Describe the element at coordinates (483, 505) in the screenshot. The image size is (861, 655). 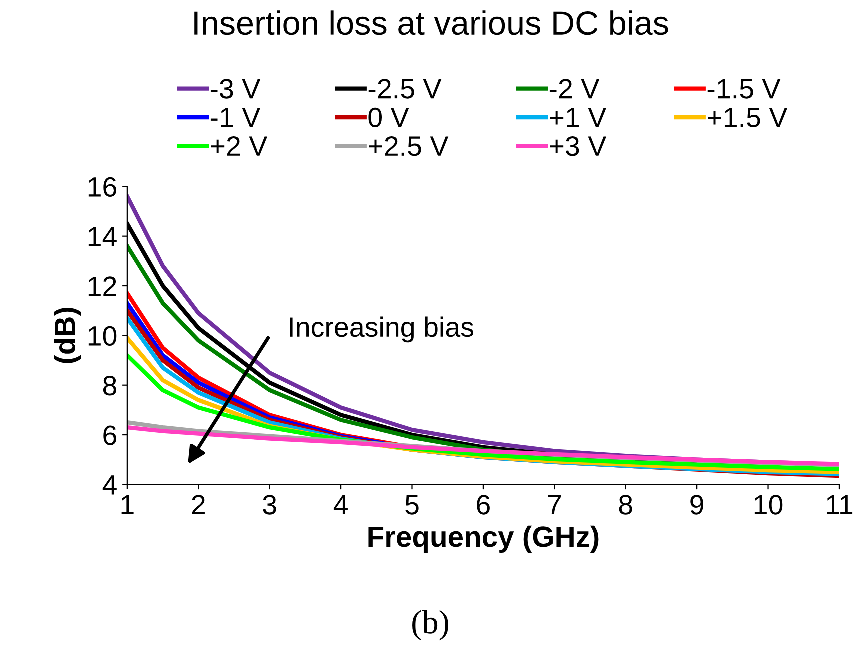
I see `x-tick-label: 6` at that location.